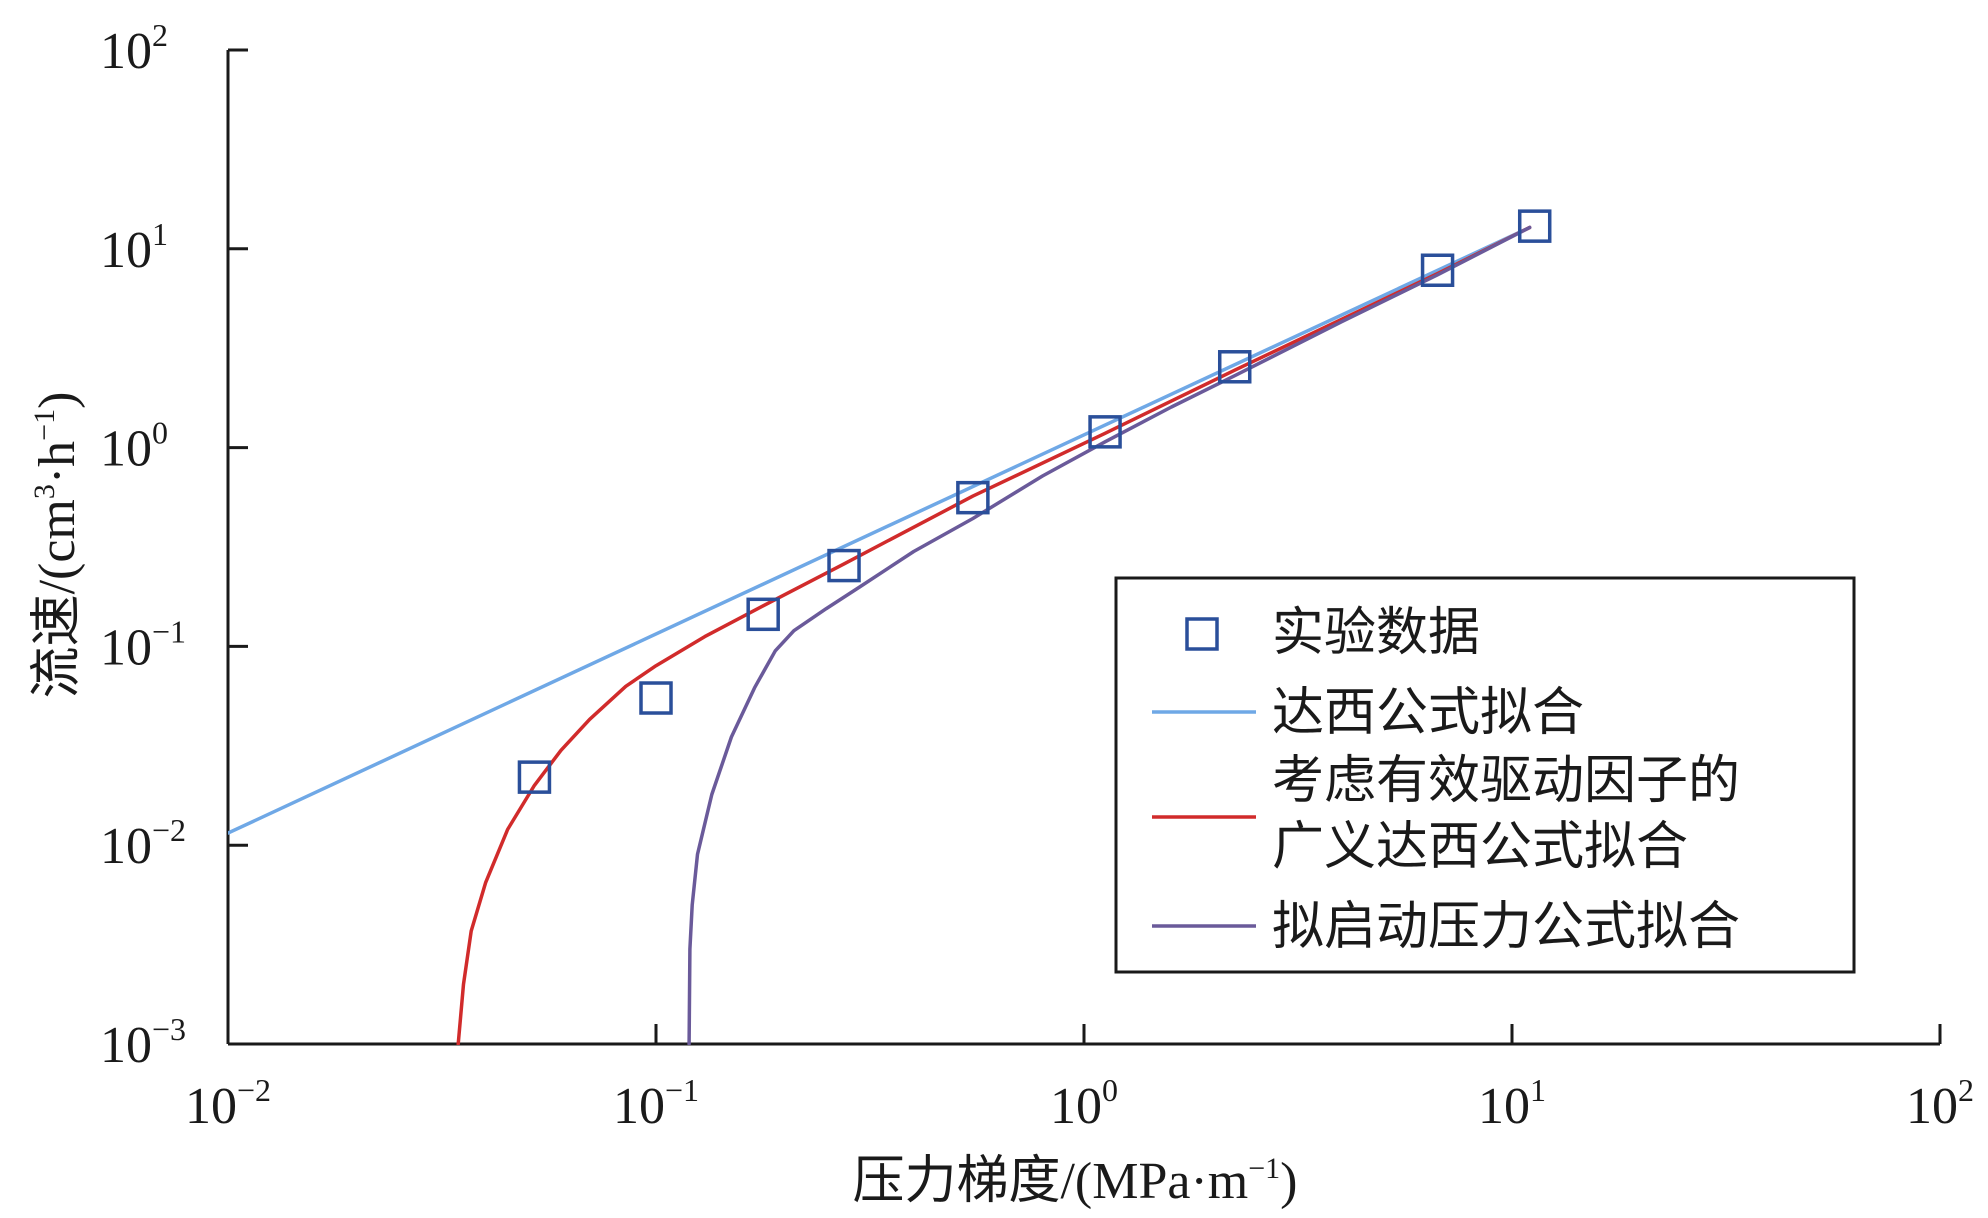 The height and width of the screenshot is (1218, 1988). What do you see at coordinates (44, 425) in the screenshot?
I see `y-axis-label-sup2: −1` at bounding box center [44, 425].